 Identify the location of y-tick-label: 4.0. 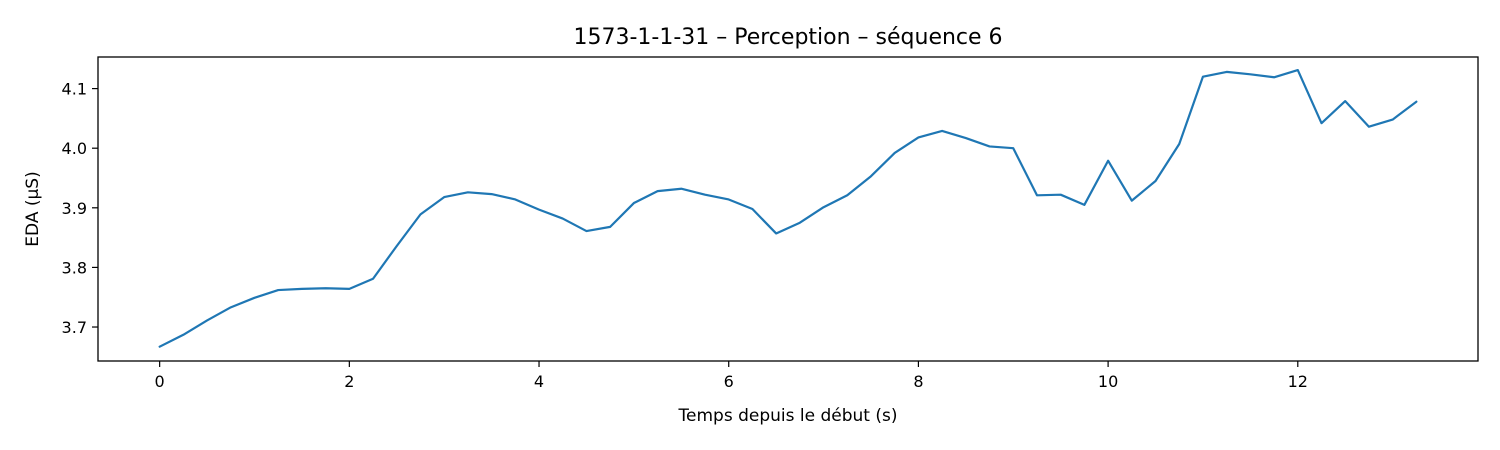
(74, 148).